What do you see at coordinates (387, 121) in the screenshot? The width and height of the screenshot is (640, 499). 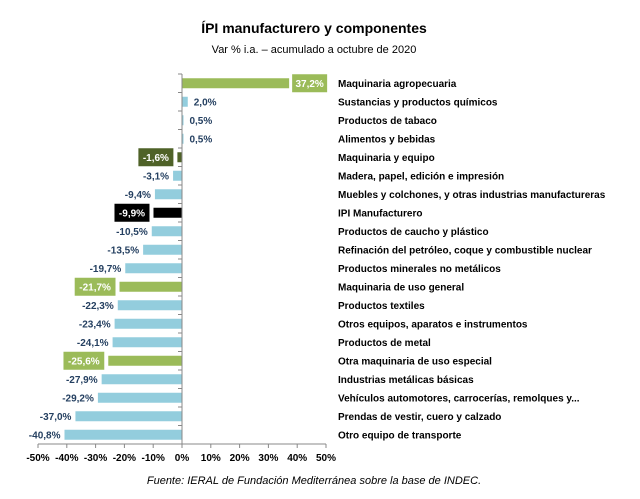 I see `category-label: Productos de tabaco` at bounding box center [387, 121].